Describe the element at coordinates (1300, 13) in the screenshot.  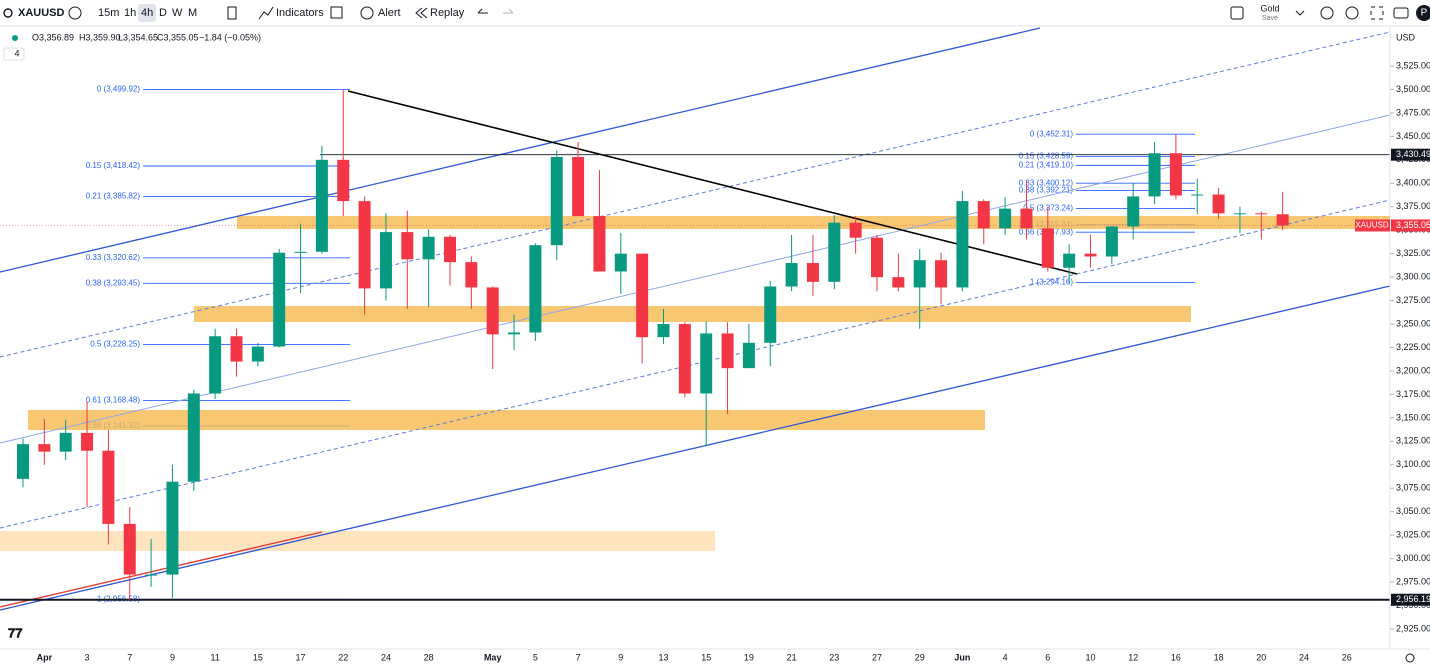
I see `layout-menu` at that location.